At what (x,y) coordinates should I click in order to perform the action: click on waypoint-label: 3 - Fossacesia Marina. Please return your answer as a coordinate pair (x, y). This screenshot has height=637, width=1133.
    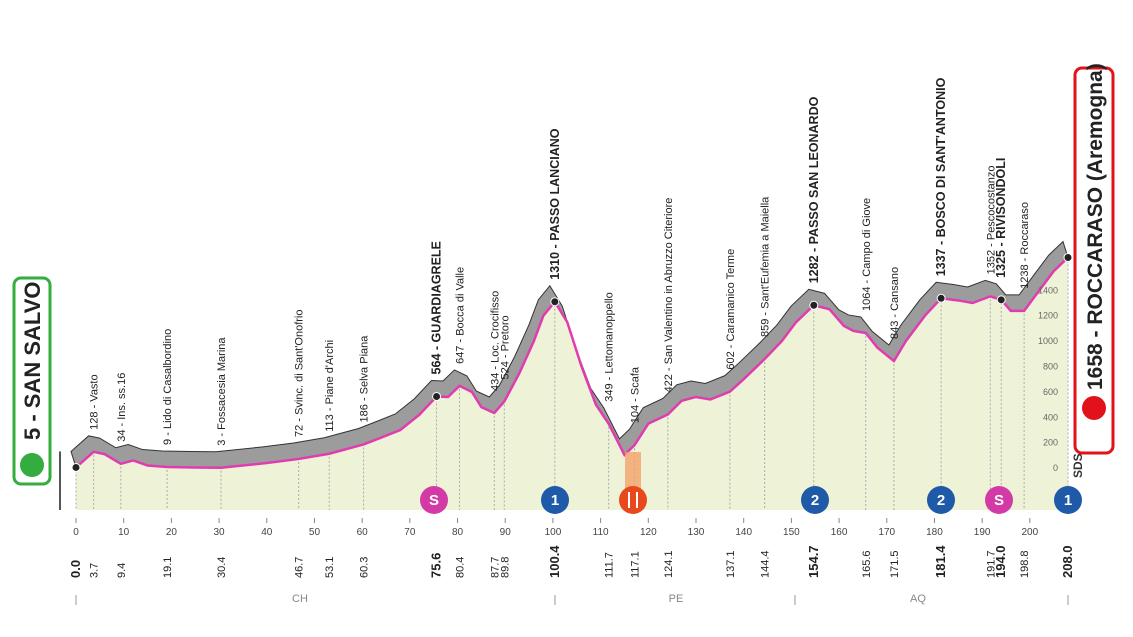
    Looking at the image, I should click on (222, 391).